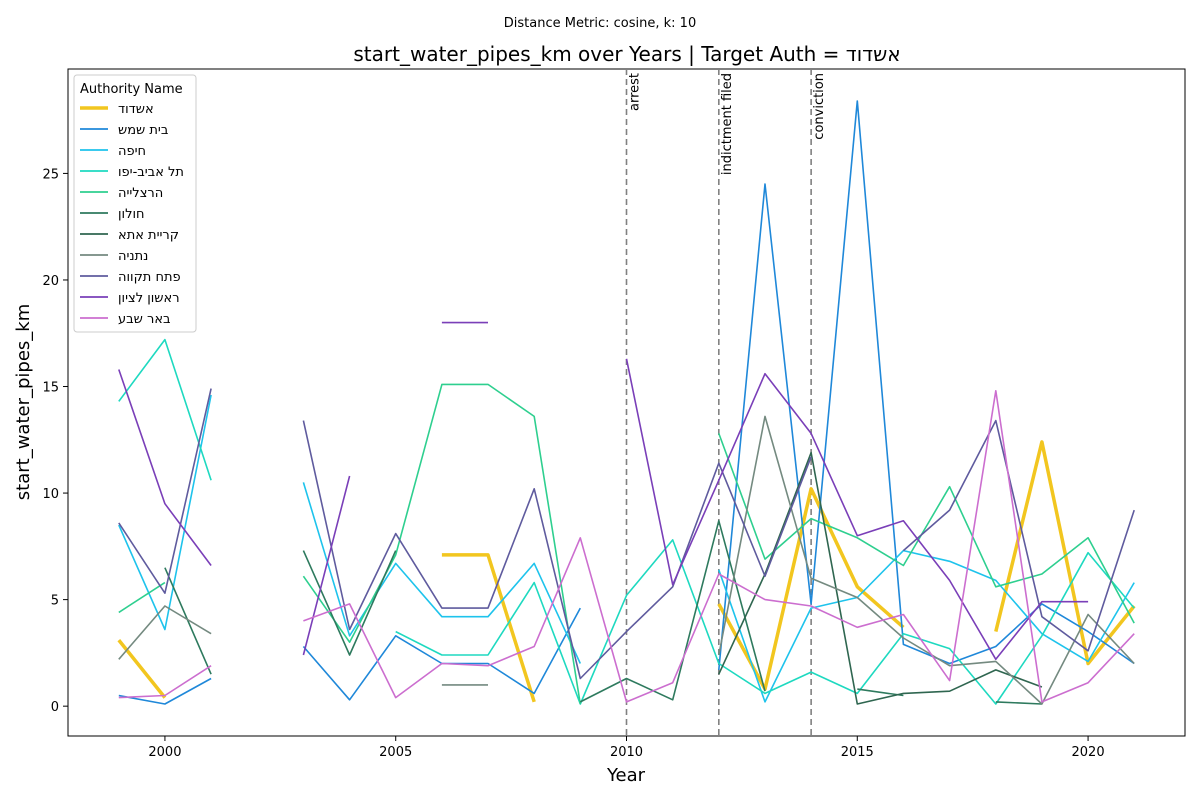  Describe the element at coordinates (143, 130) in the screenshot. I see `legend-entry: בית שמש` at that location.